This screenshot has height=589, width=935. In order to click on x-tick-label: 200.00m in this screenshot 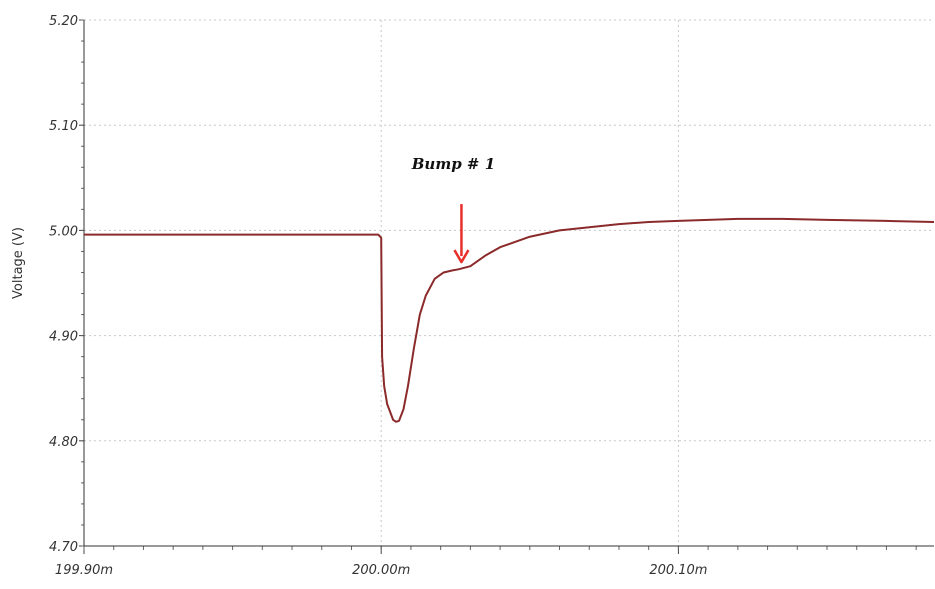, I will do `click(381, 570)`.